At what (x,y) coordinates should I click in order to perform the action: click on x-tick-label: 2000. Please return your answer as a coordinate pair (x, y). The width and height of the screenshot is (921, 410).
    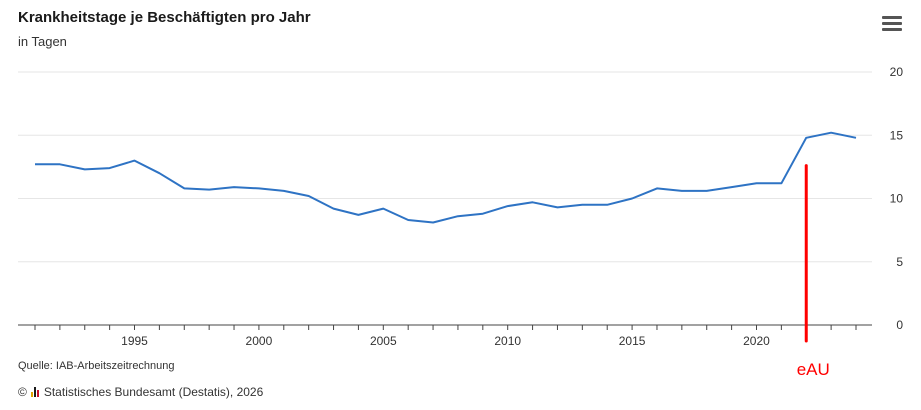
    Looking at the image, I should click on (259, 341).